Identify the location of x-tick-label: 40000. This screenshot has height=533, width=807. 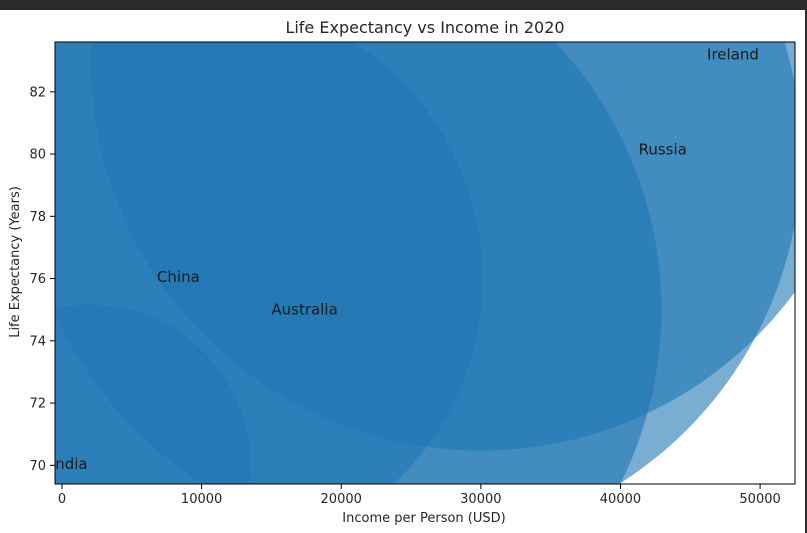
(620, 499).